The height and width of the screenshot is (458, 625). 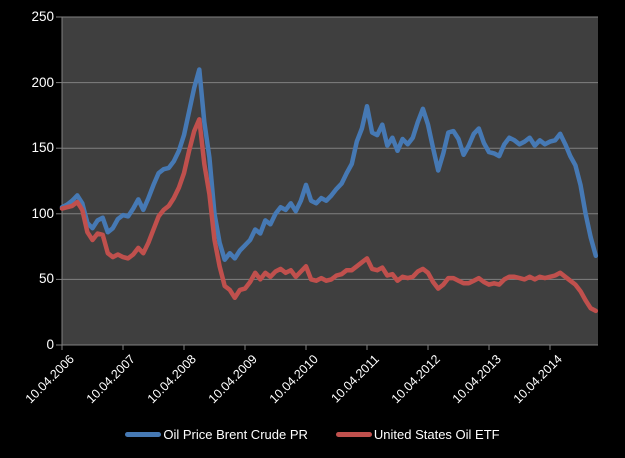 I want to click on y-axis-label-150: 150, so click(x=42, y=148).